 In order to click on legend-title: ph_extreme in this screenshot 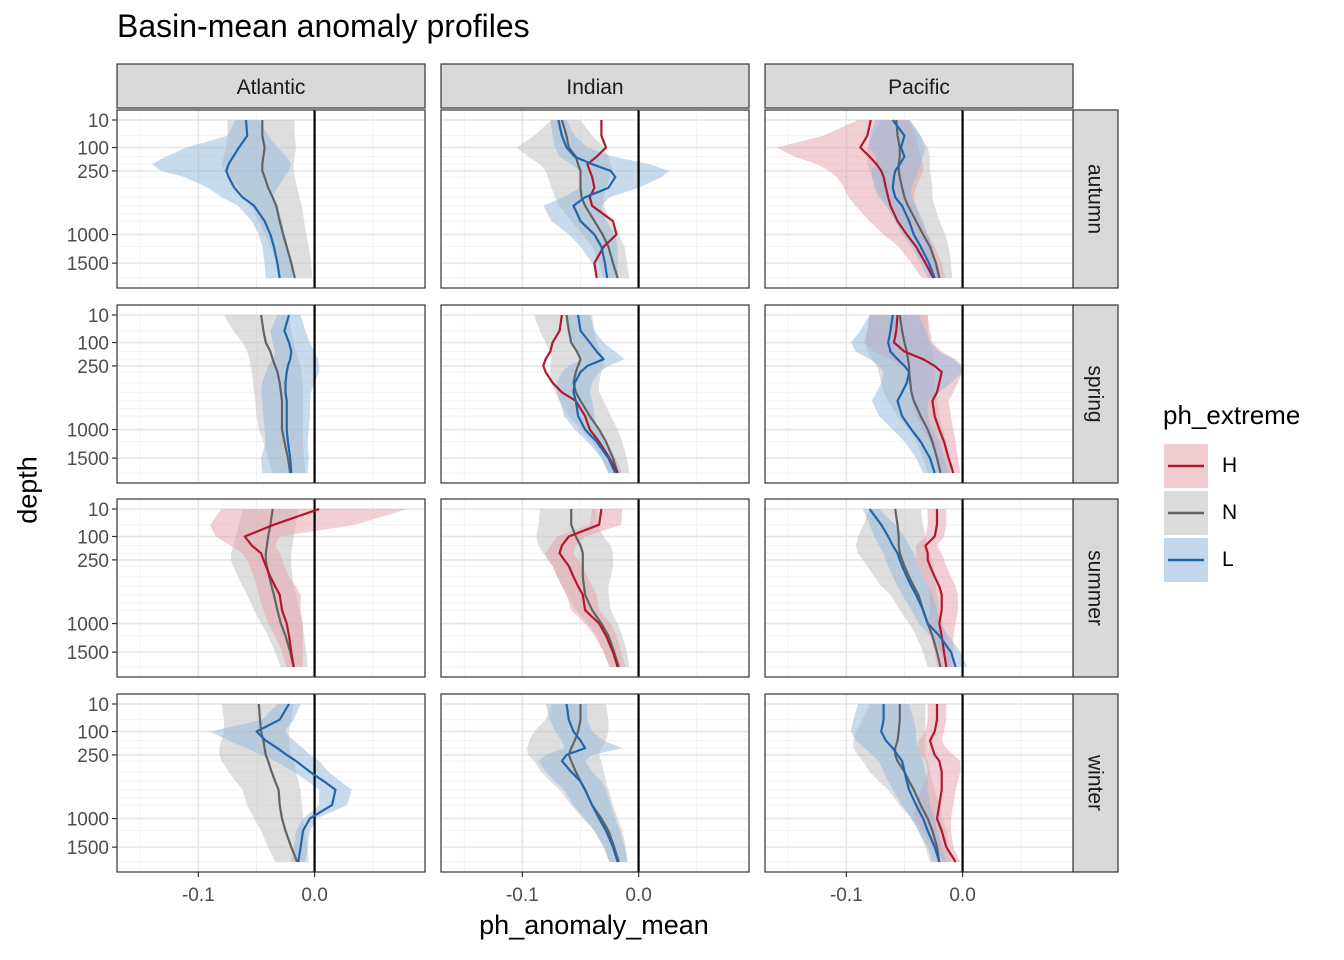, I will do `click(1232, 415)`.